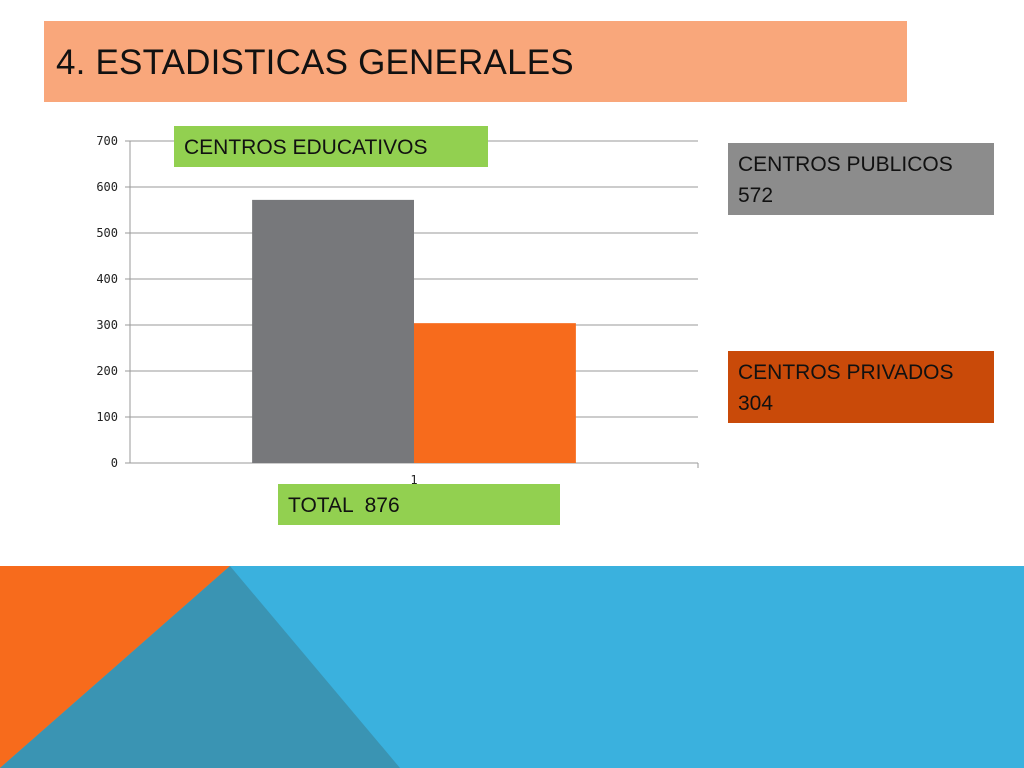  What do you see at coordinates (419, 504) in the screenshot?
I see `total-label: TOTAL 876` at bounding box center [419, 504].